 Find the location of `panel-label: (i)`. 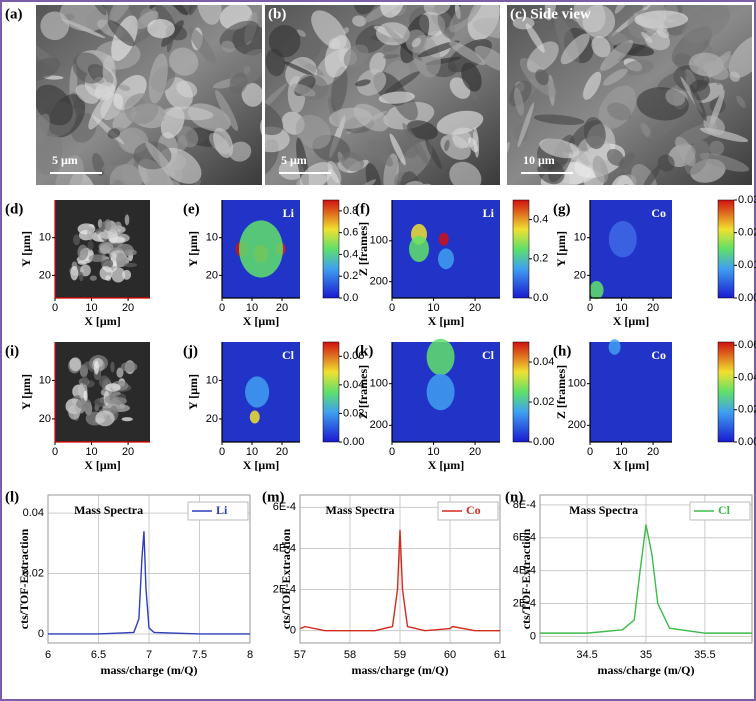

panel-label: (i) is located at coordinates (12, 351).